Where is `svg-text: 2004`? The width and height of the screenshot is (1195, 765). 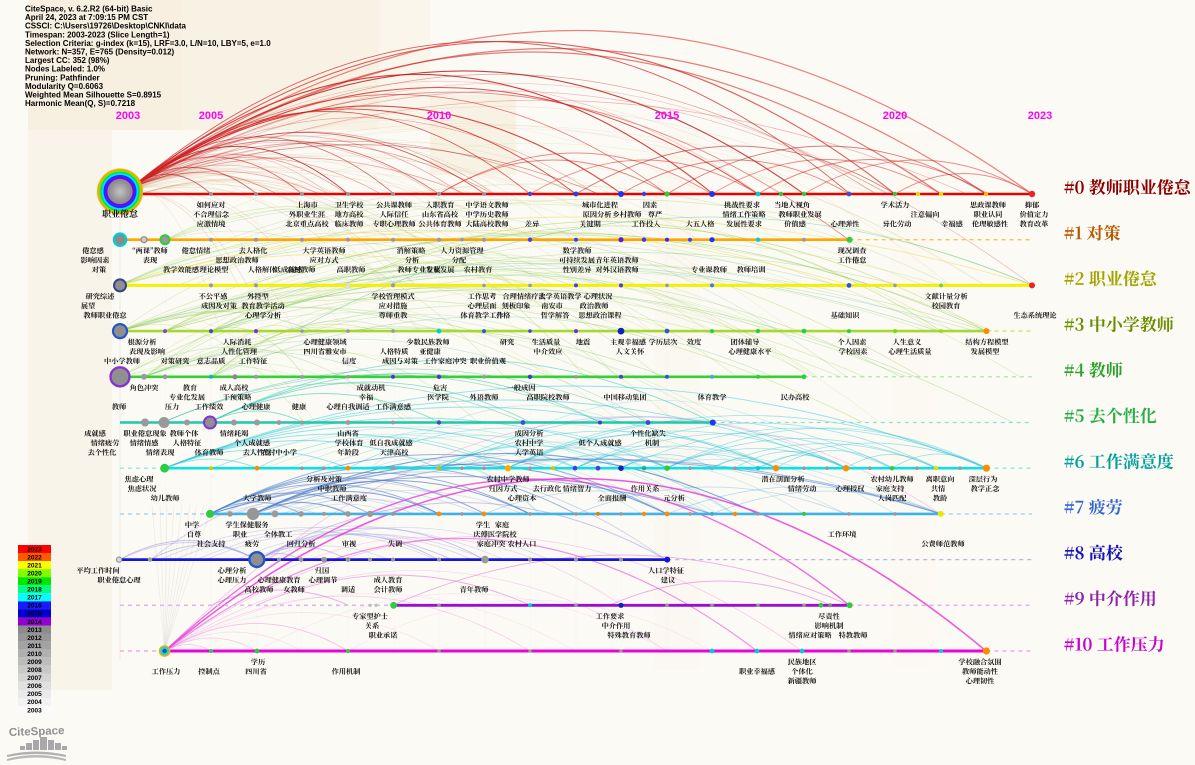
svg-text: 2004 is located at coordinates (34, 702).